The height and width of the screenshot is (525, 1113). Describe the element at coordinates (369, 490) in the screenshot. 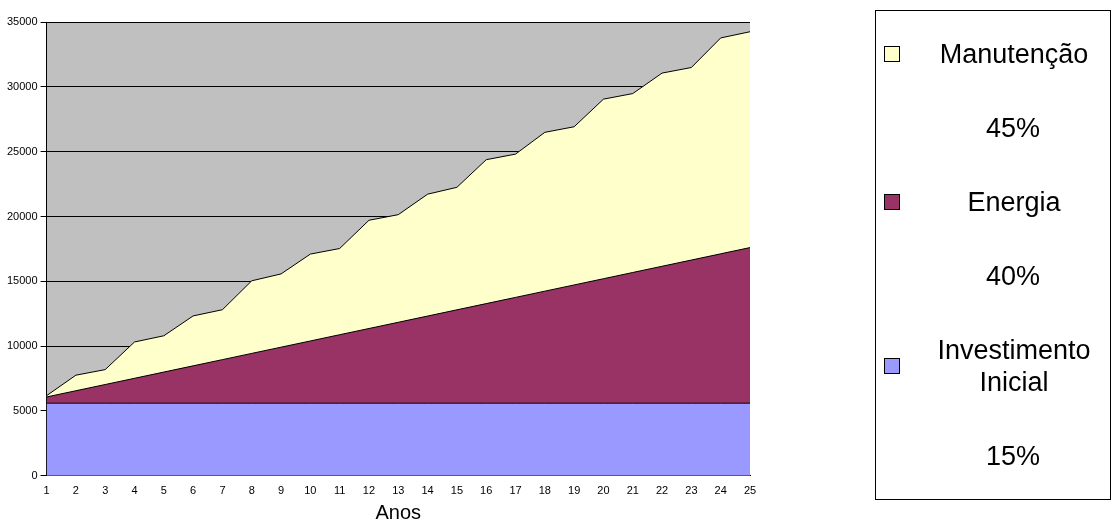

I see `x-tick-label: 12` at that location.